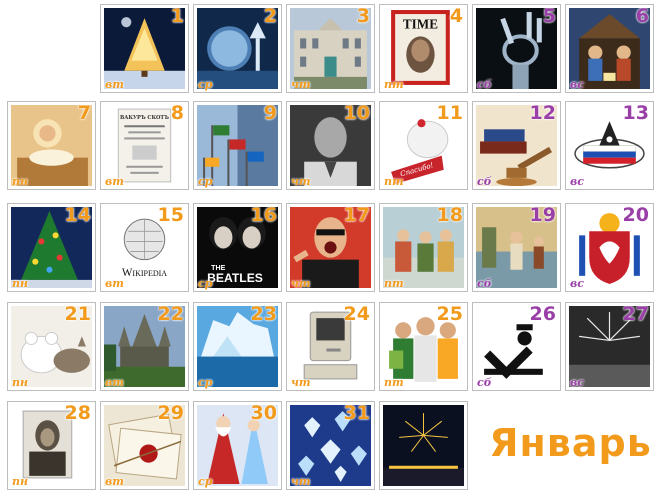 Image resolution: width=662 pixels, height=496 pixels. I want to click on time-magazine-cover-picture: TIME, so click(423, 48).